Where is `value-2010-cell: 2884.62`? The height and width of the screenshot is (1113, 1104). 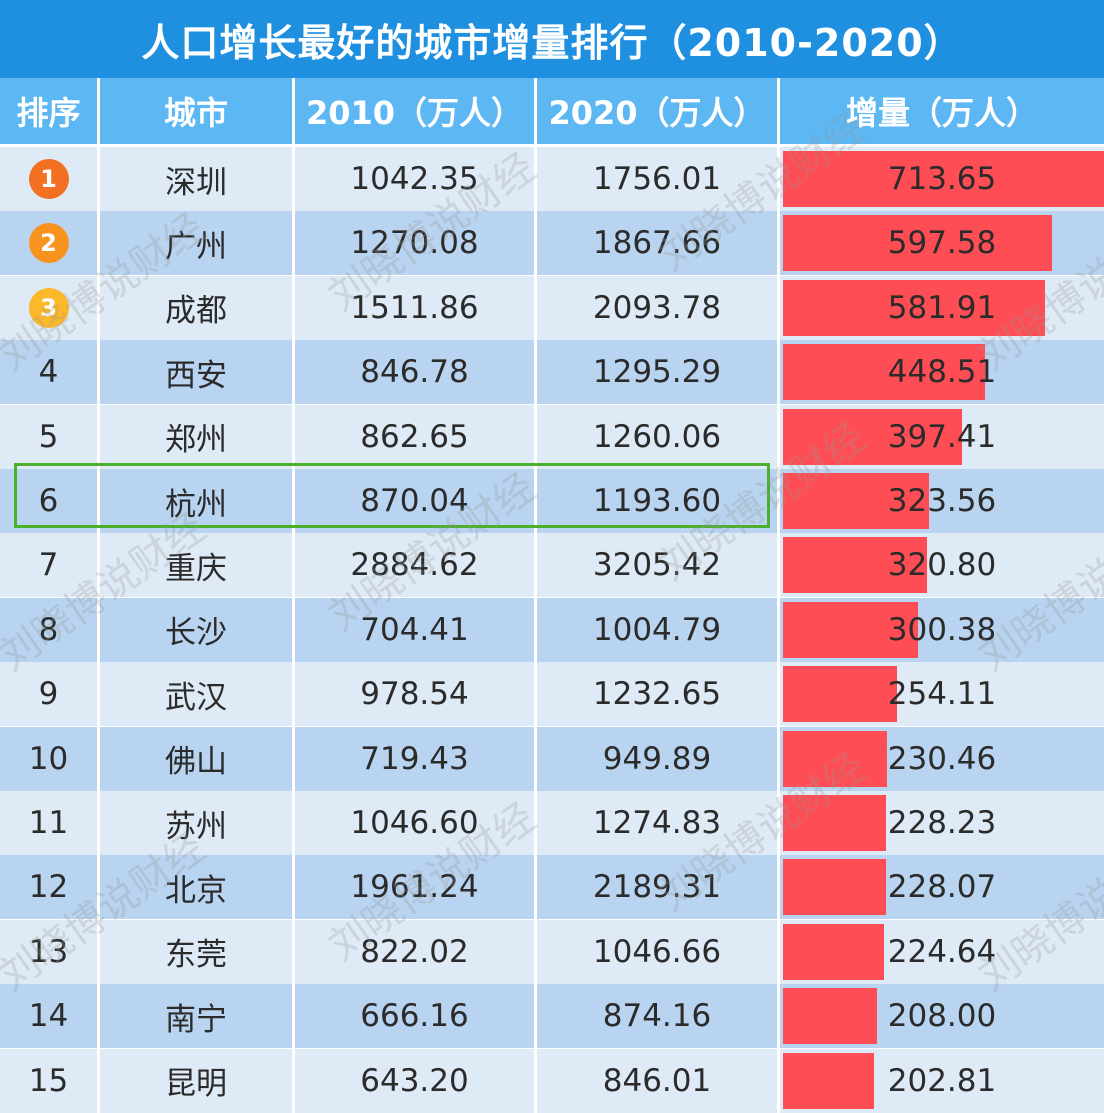 value-2010-cell: 2884.62 is located at coordinates (416, 565).